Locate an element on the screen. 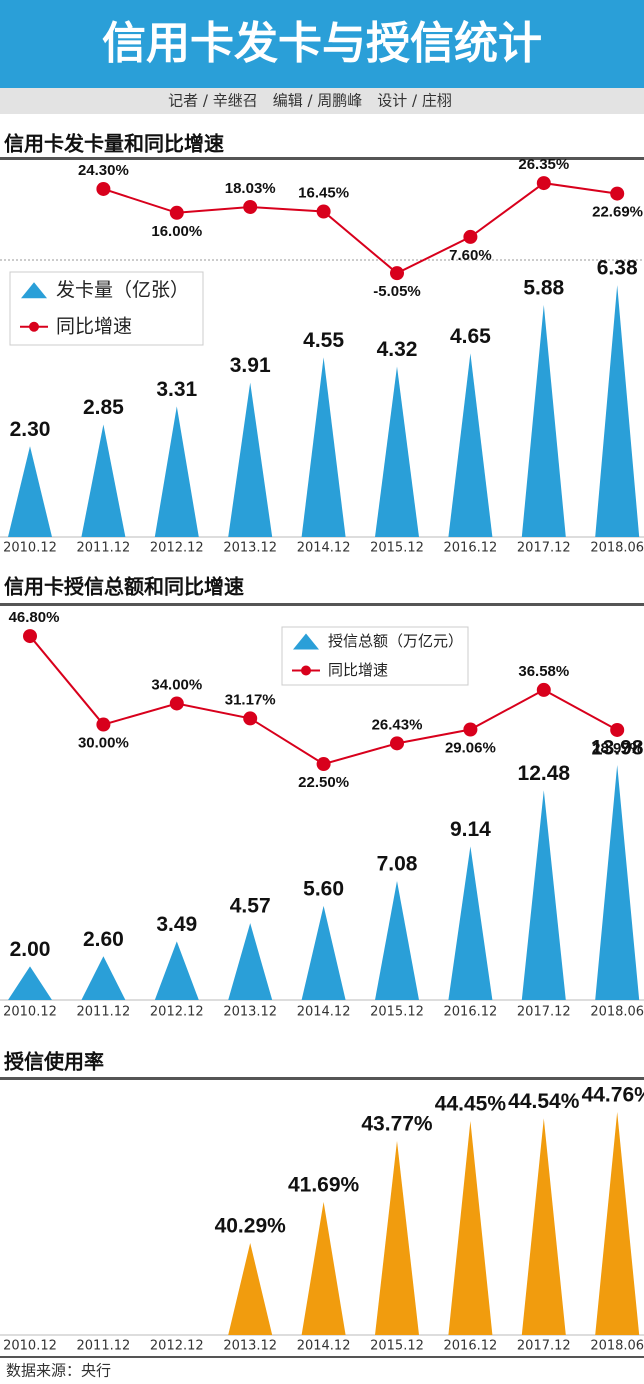 This screenshot has height=1384, width=644. legend-label: 授信总额（万亿元） is located at coordinates (395, 641).